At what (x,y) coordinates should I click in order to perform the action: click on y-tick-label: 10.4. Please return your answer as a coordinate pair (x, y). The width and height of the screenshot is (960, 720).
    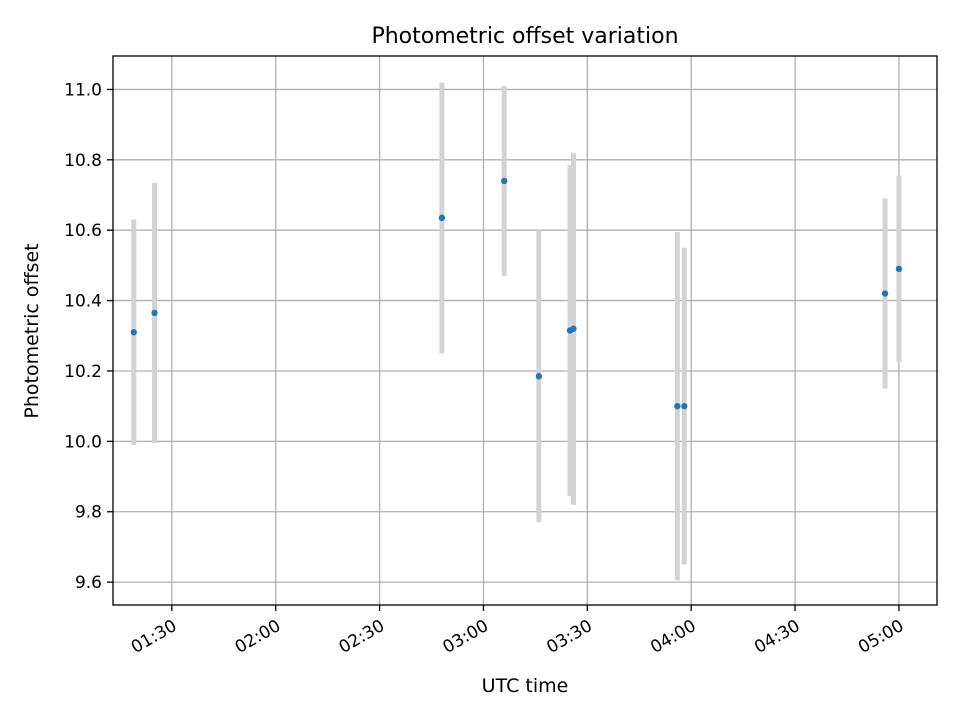
    Looking at the image, I should click on (83, 302).